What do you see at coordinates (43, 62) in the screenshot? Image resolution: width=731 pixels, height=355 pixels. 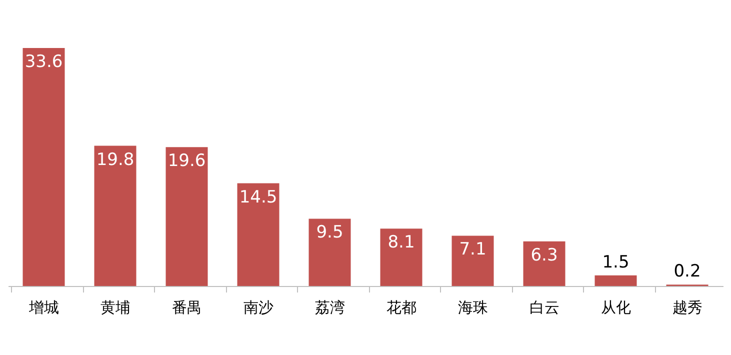 I see `data-label: 33.6` at bounding box center [43, 62].